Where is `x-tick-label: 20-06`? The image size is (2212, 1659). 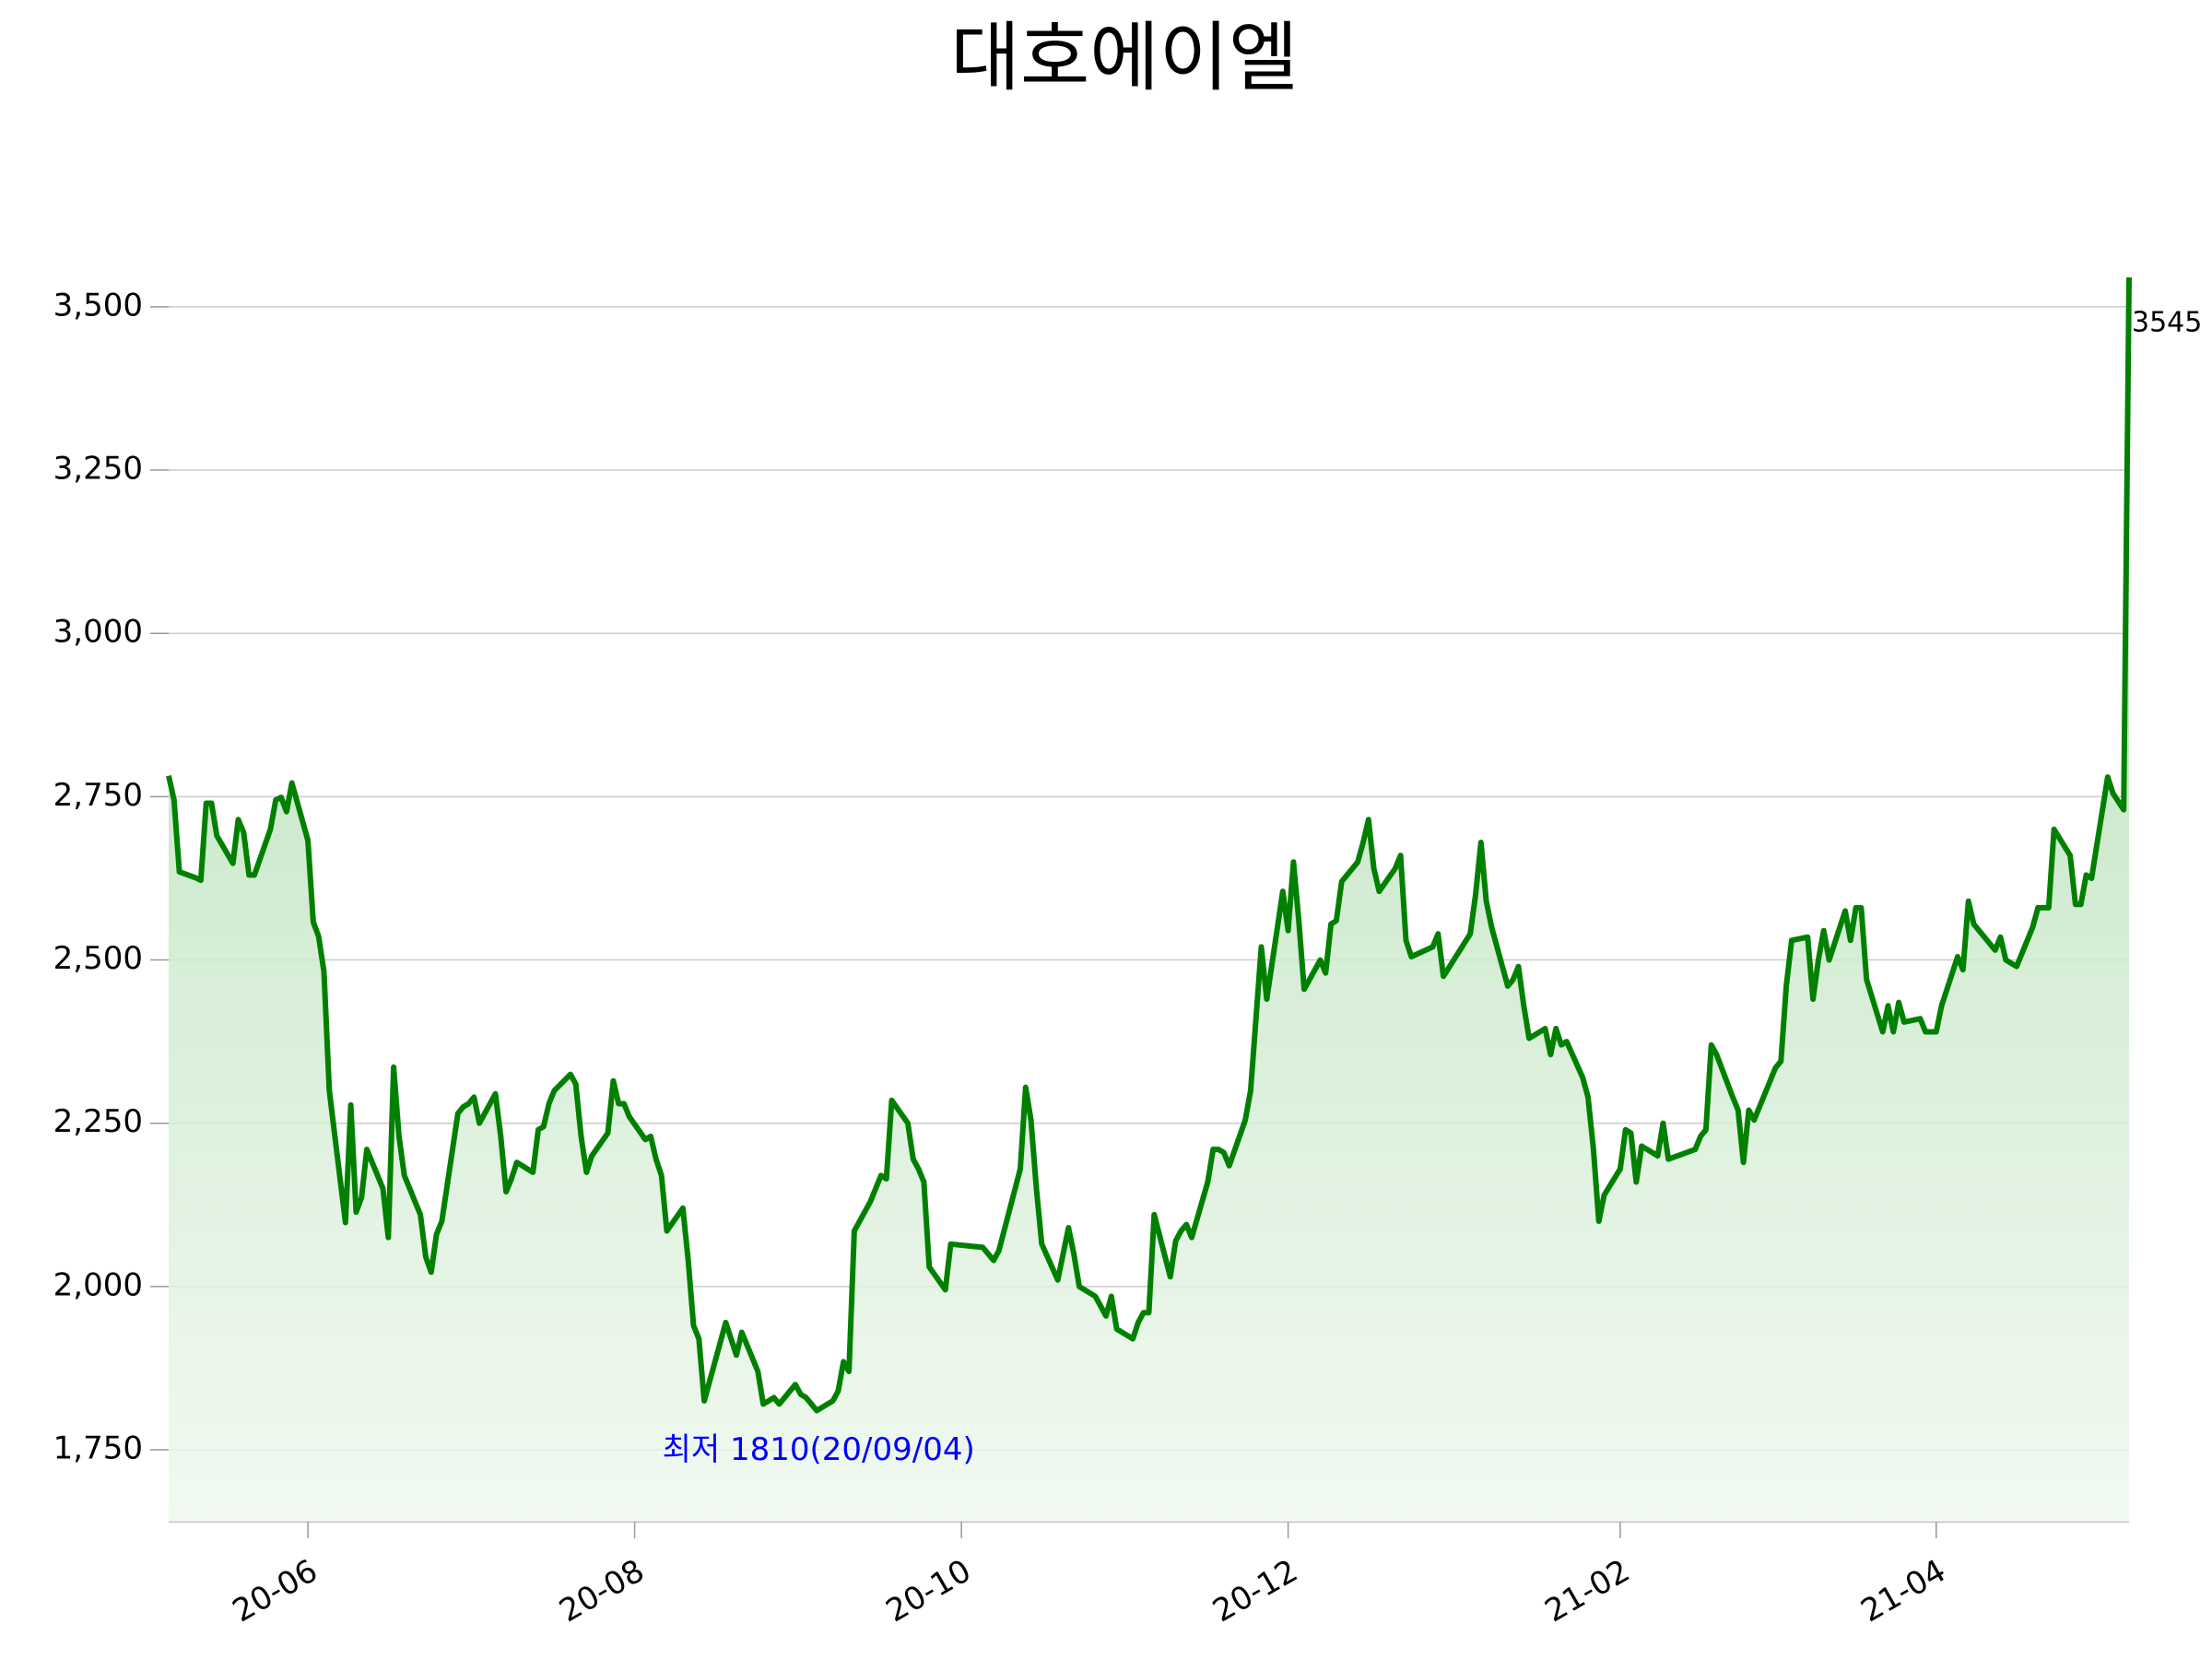 x-tick-label: 20-06 is located at coordinates (275, 1591).